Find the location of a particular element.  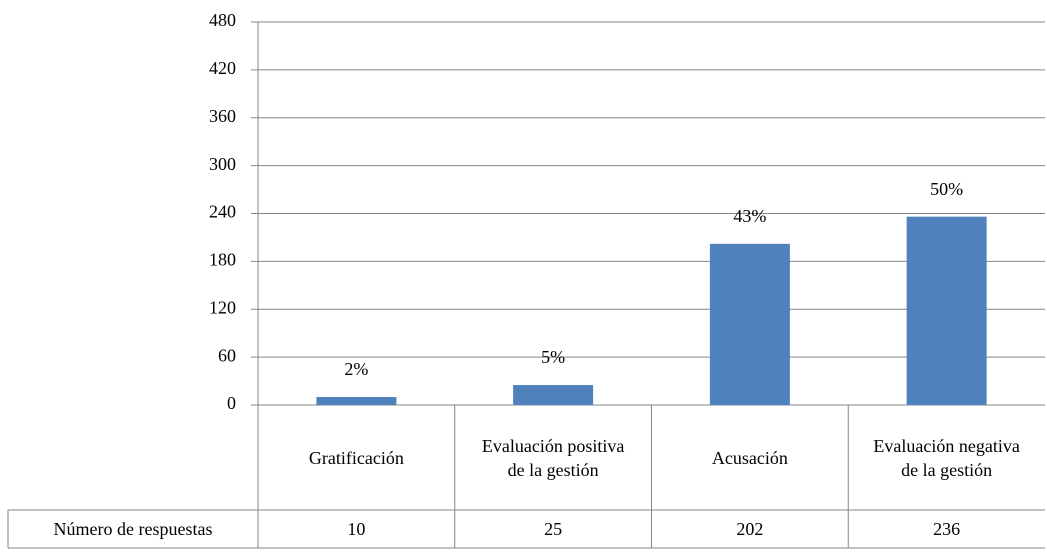

table-value: 202 is located at coordinates (750, 529).